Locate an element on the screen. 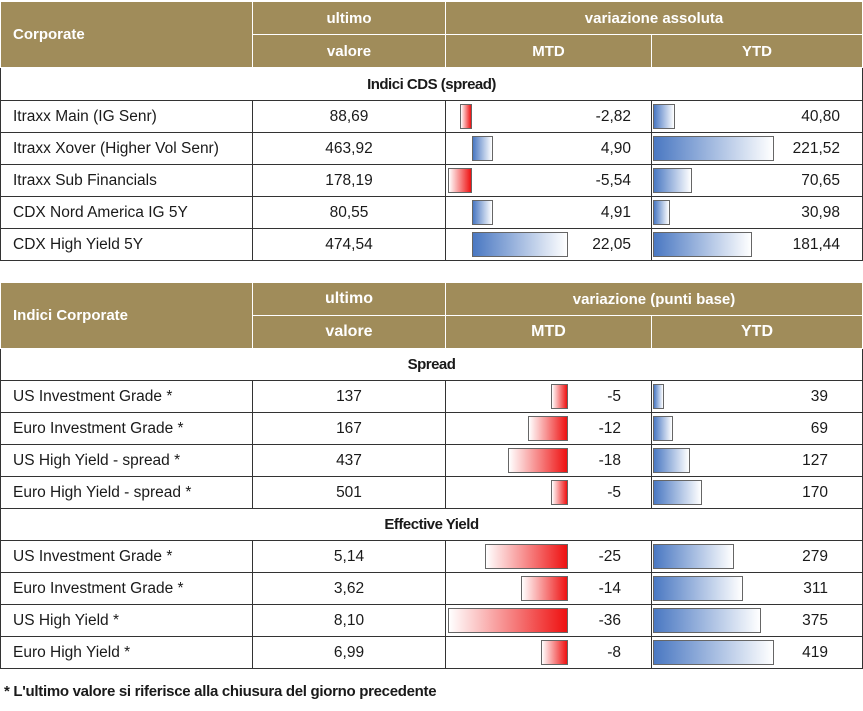 The height and width of the screenshot is (711, 863). mtd-cell: -14 is located at coordinates (548, 588).